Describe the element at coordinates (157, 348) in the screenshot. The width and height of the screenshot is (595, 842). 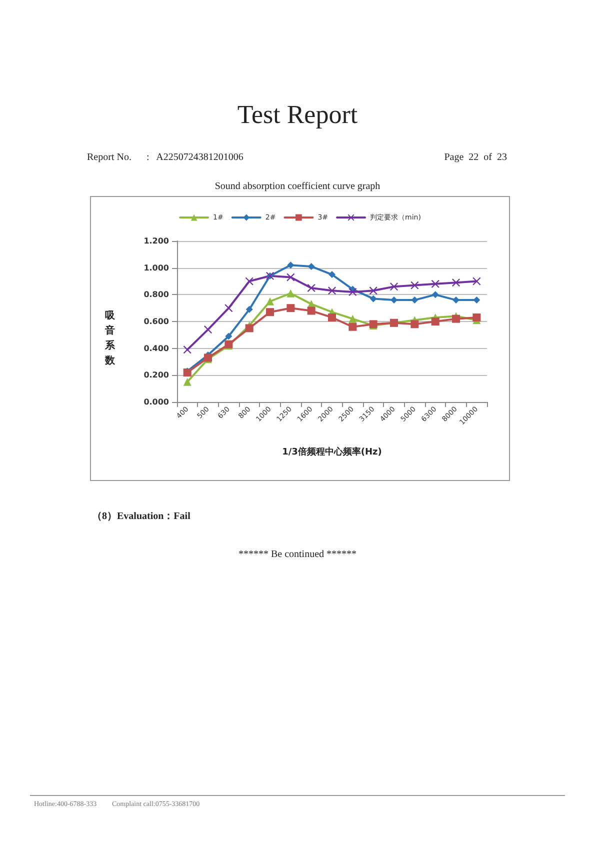
I see `y-tick-label: 0.400` at that location.